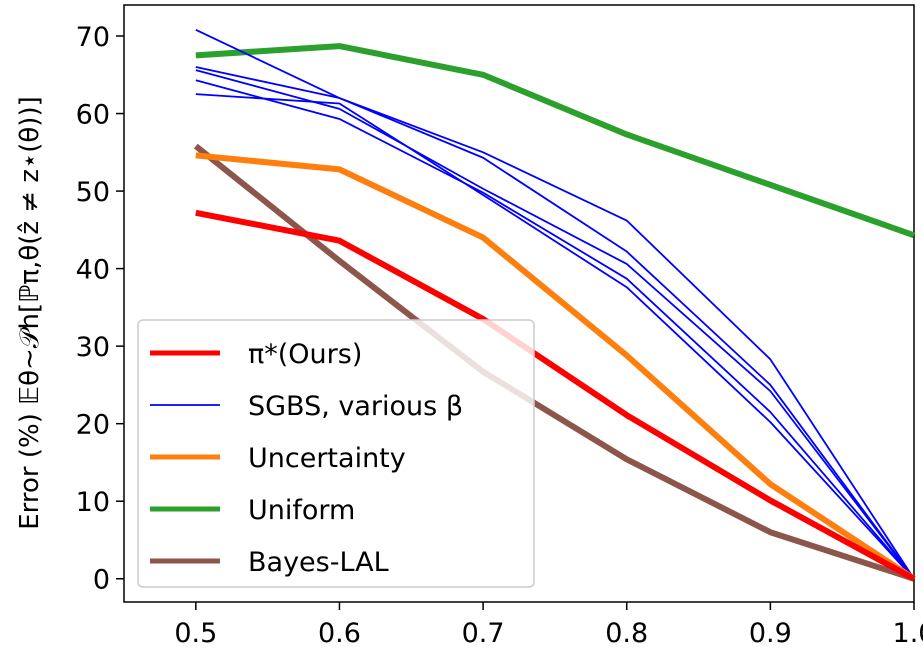  I want to click on legend-label: π*(Ours), so click(305, 354).